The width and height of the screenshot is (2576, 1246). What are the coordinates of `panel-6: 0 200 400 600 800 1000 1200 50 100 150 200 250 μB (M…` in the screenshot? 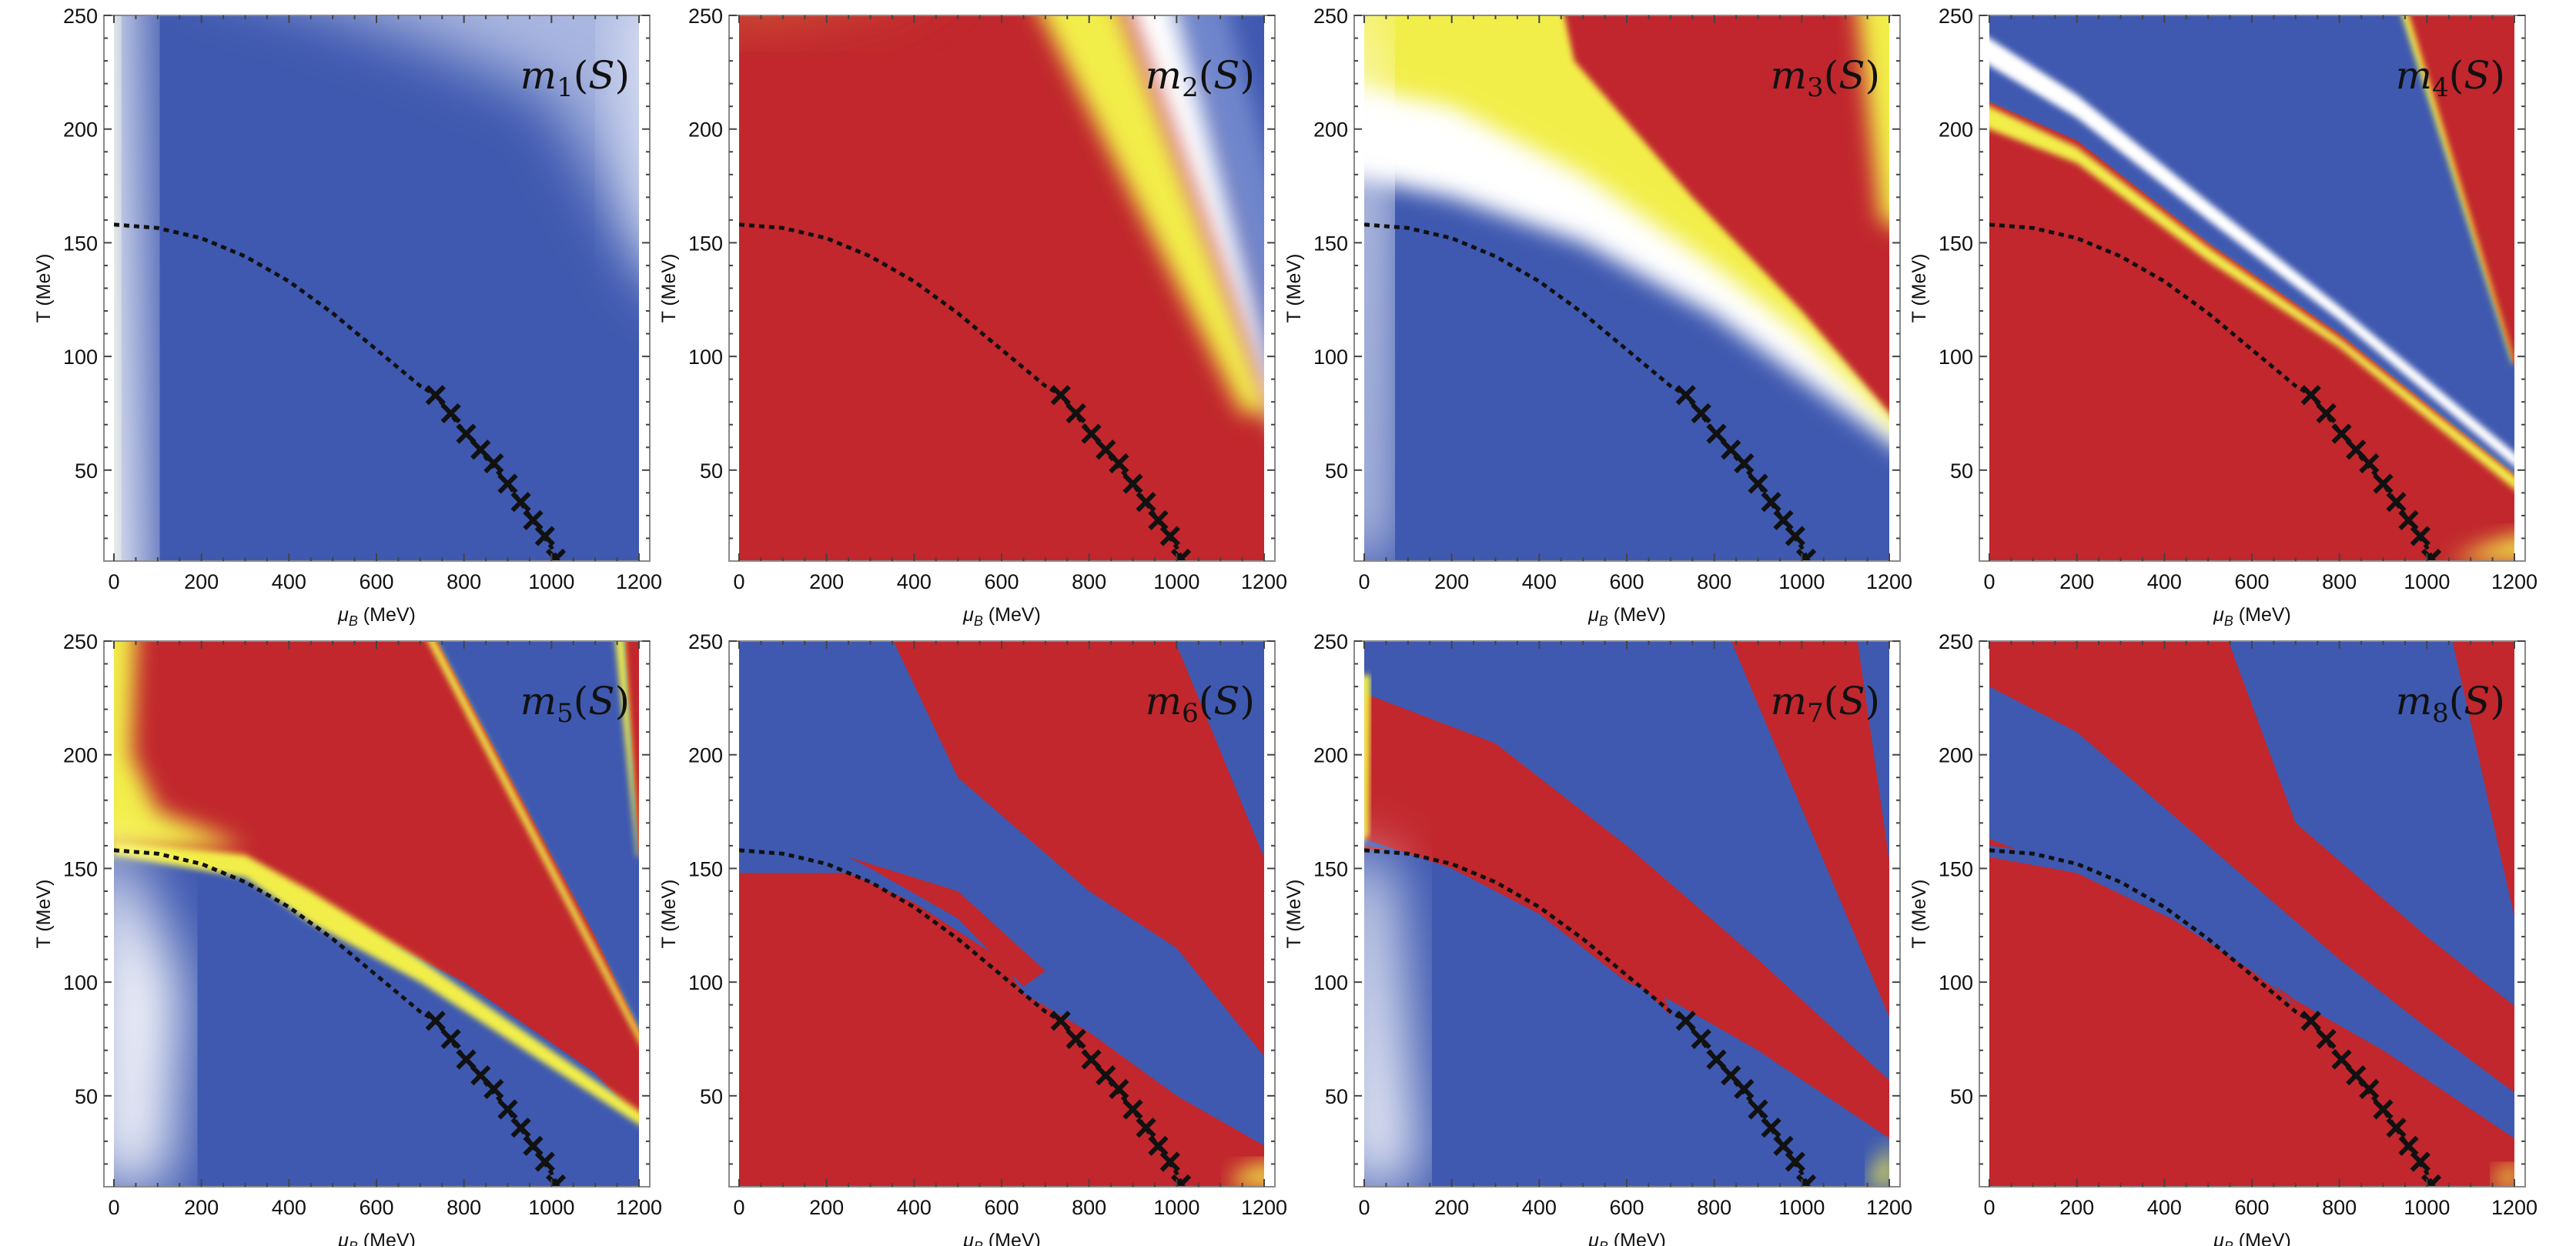 It's located at (972, 938).